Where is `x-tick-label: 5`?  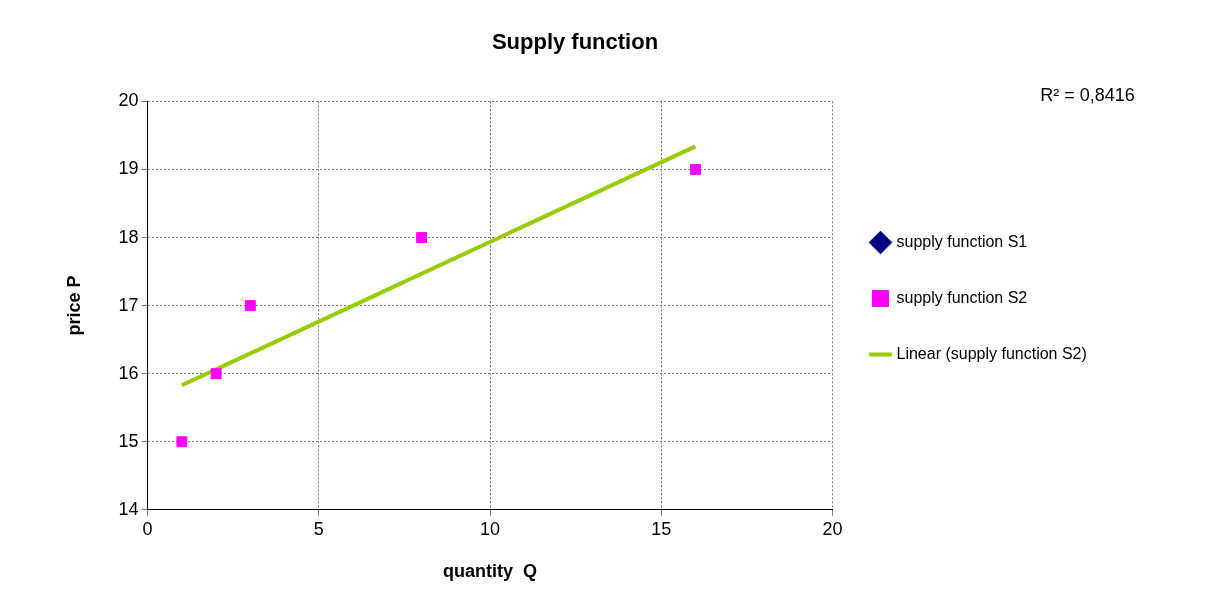 x-tick-label: 5 is located at coordinates (318, 528).